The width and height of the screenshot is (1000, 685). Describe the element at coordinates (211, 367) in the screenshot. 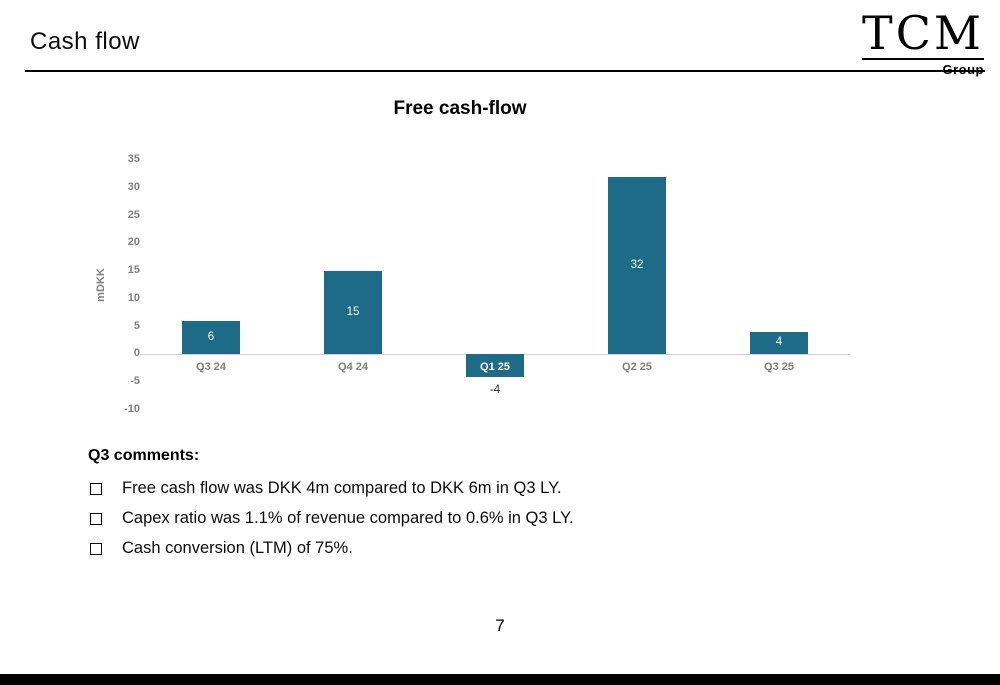

I see `x-category-label: Q3 24` at that location.